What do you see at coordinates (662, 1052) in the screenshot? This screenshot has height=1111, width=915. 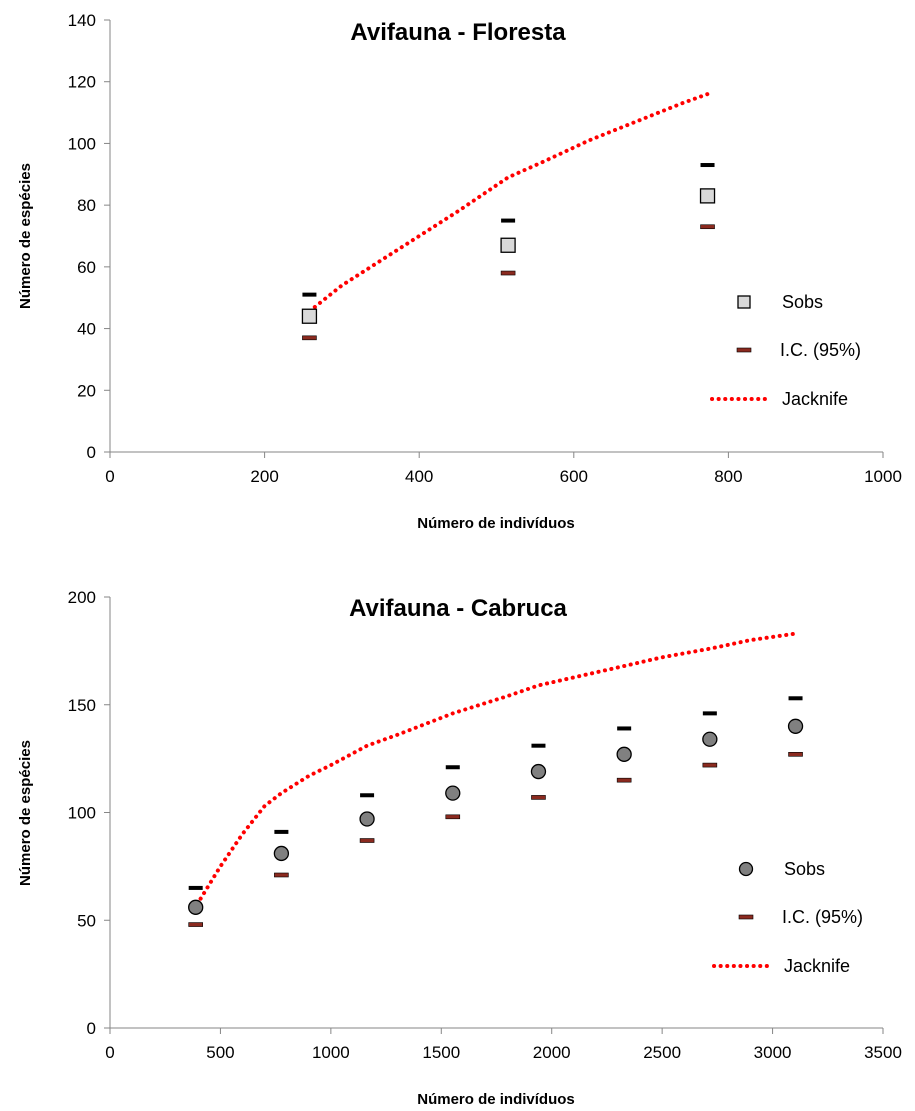 I see `x-tick-label: 2500` at bounding box center [662, 1052].